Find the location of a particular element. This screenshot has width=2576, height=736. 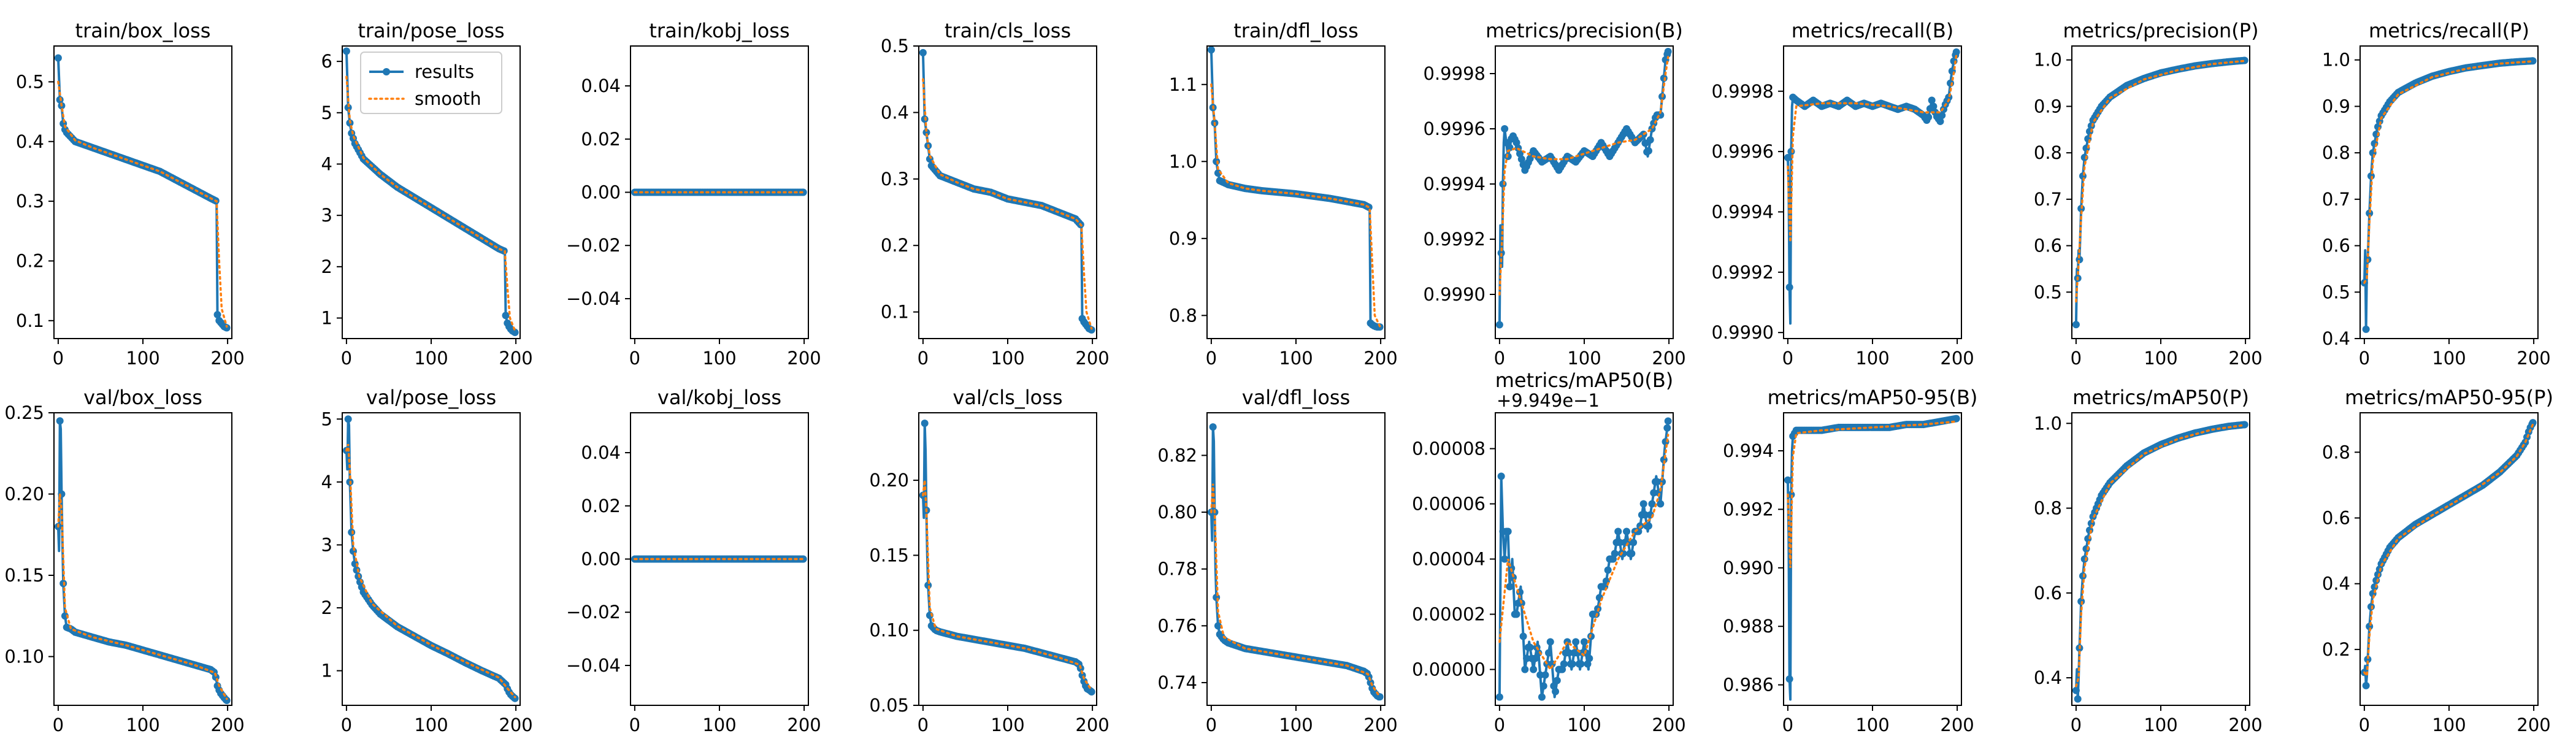

y-tick-label: 0.9 is located at coordinates (1183, 238).